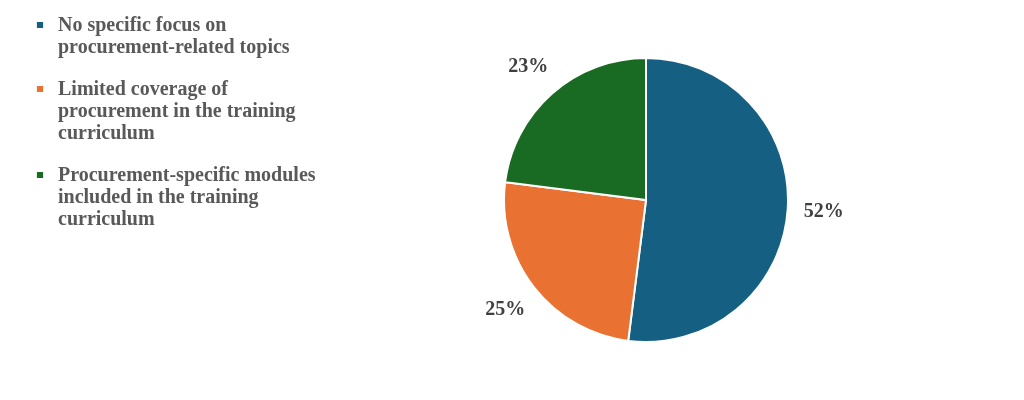 This screenshot has height=400, width=1024. I want to click on legend-label: Limited coverage of procurement in the training curriculum, so click(177, 110).